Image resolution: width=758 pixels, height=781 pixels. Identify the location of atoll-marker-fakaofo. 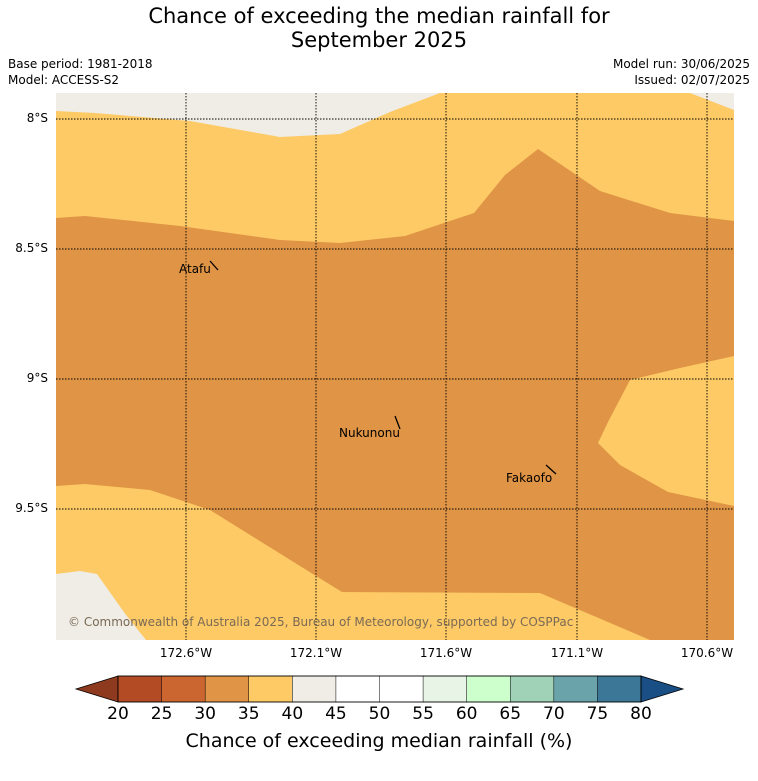
(551, 469).